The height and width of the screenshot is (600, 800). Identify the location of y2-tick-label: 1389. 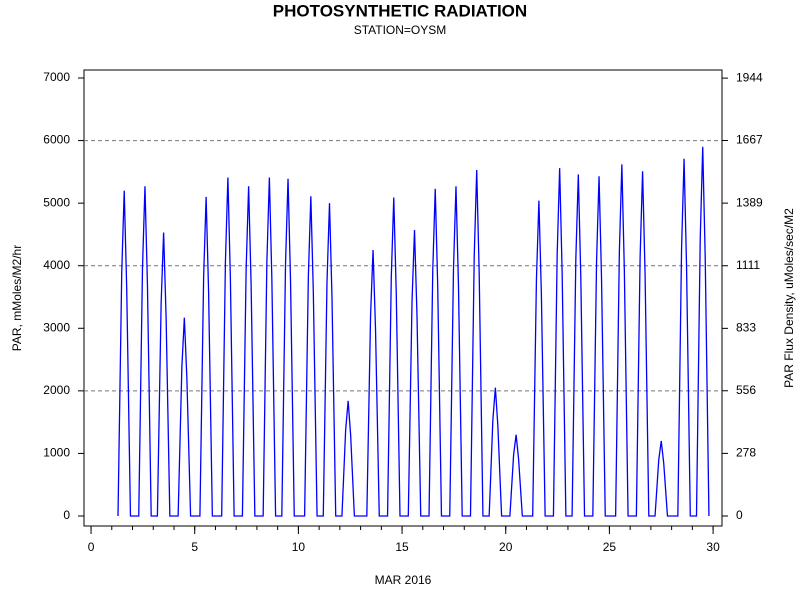
(749, 202).